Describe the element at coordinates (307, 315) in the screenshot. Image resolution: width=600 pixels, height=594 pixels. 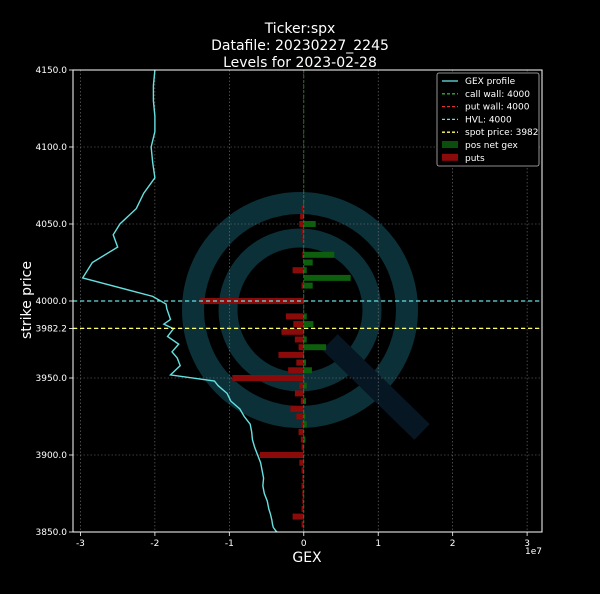
I see `level-lines` at that location.